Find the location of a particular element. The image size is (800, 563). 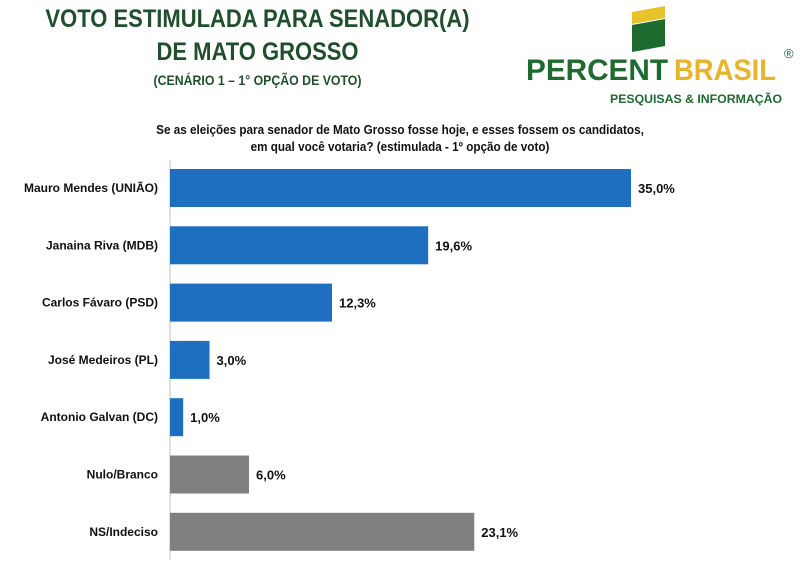

data-label: 1,0% is located at coordinates (205, 417).